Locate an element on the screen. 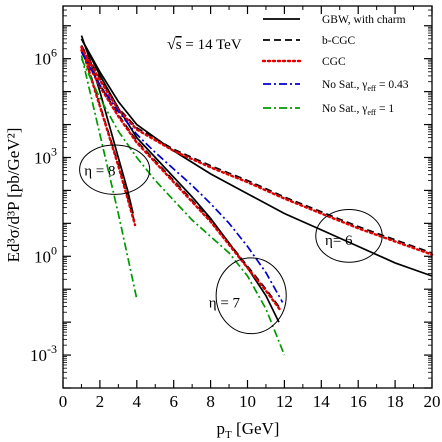 The height and width of the screenshot is (442, 442). y-tick-label: 10⁶ is located at coordinates (45, 57).